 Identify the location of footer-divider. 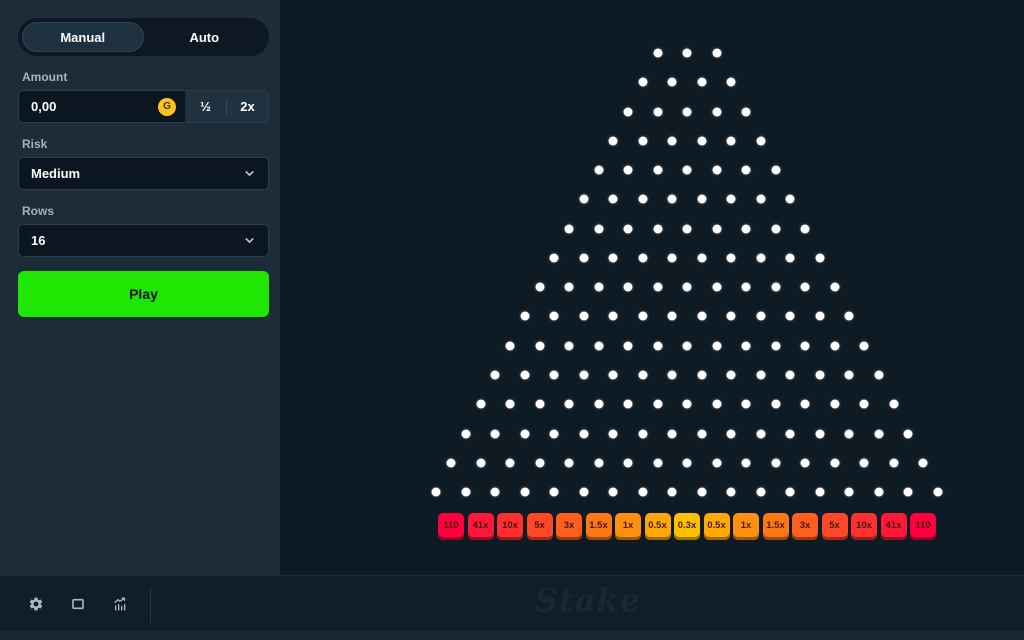
(150, 605).